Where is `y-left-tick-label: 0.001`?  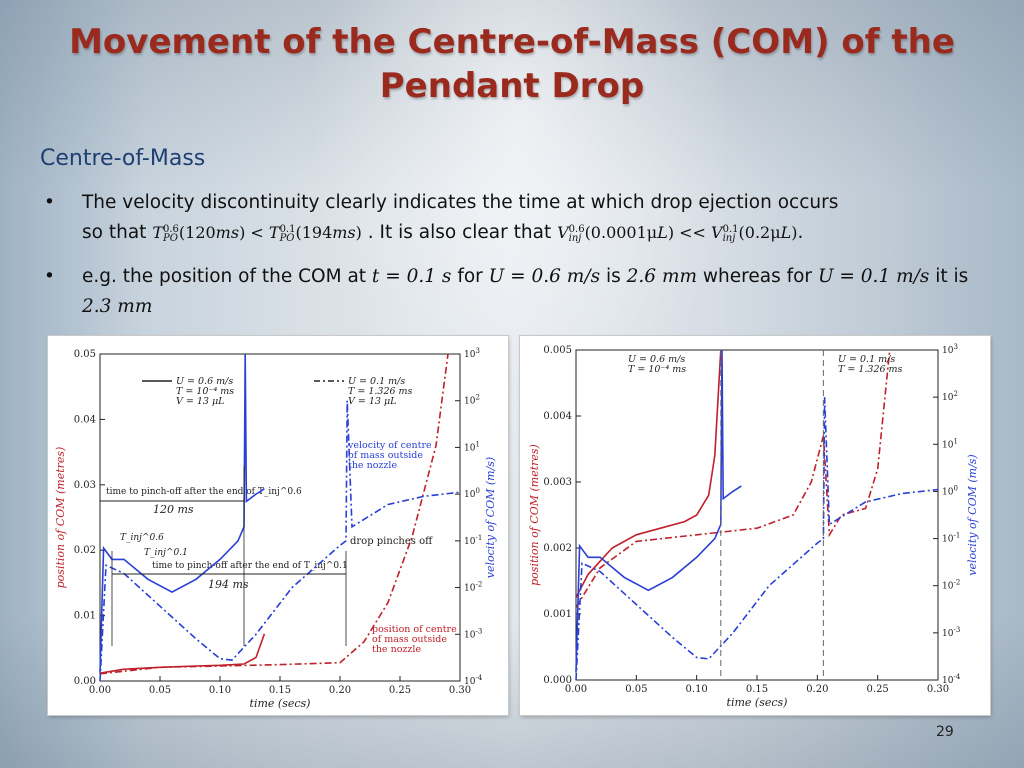 y-left-tick-label: 0.001 is located at coordinates (557, 614).